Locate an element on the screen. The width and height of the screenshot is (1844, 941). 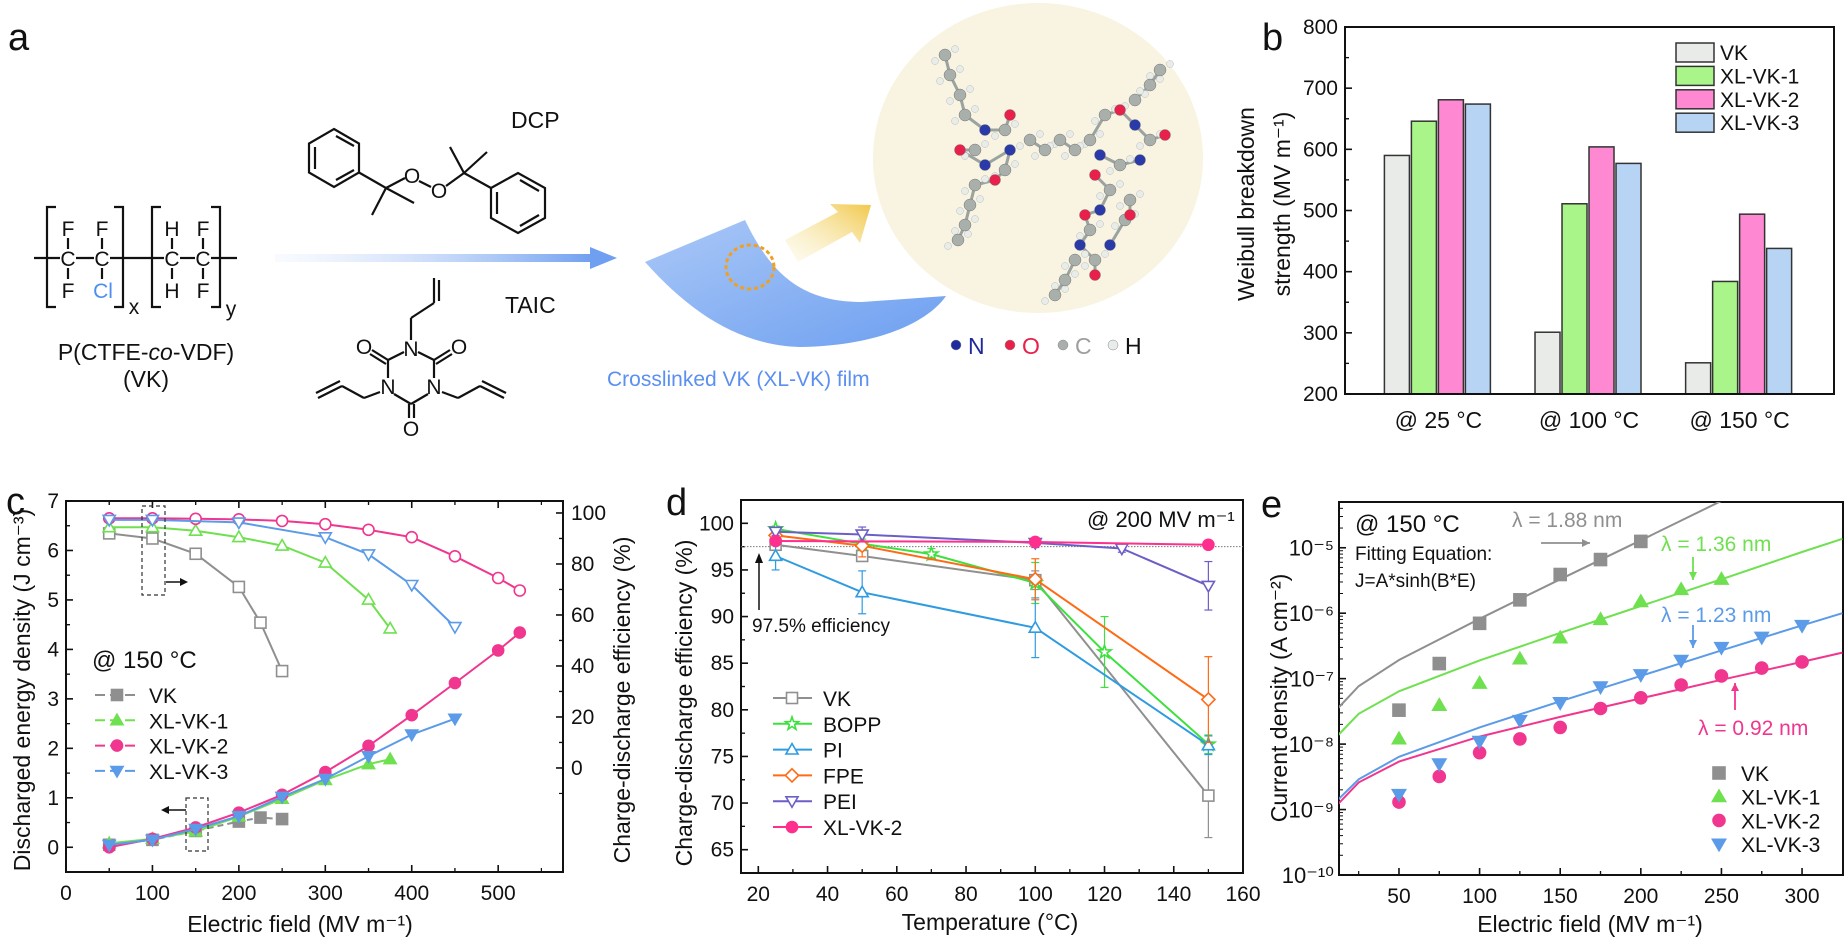
legend-label: FPE is located at coordinates (843, 776).